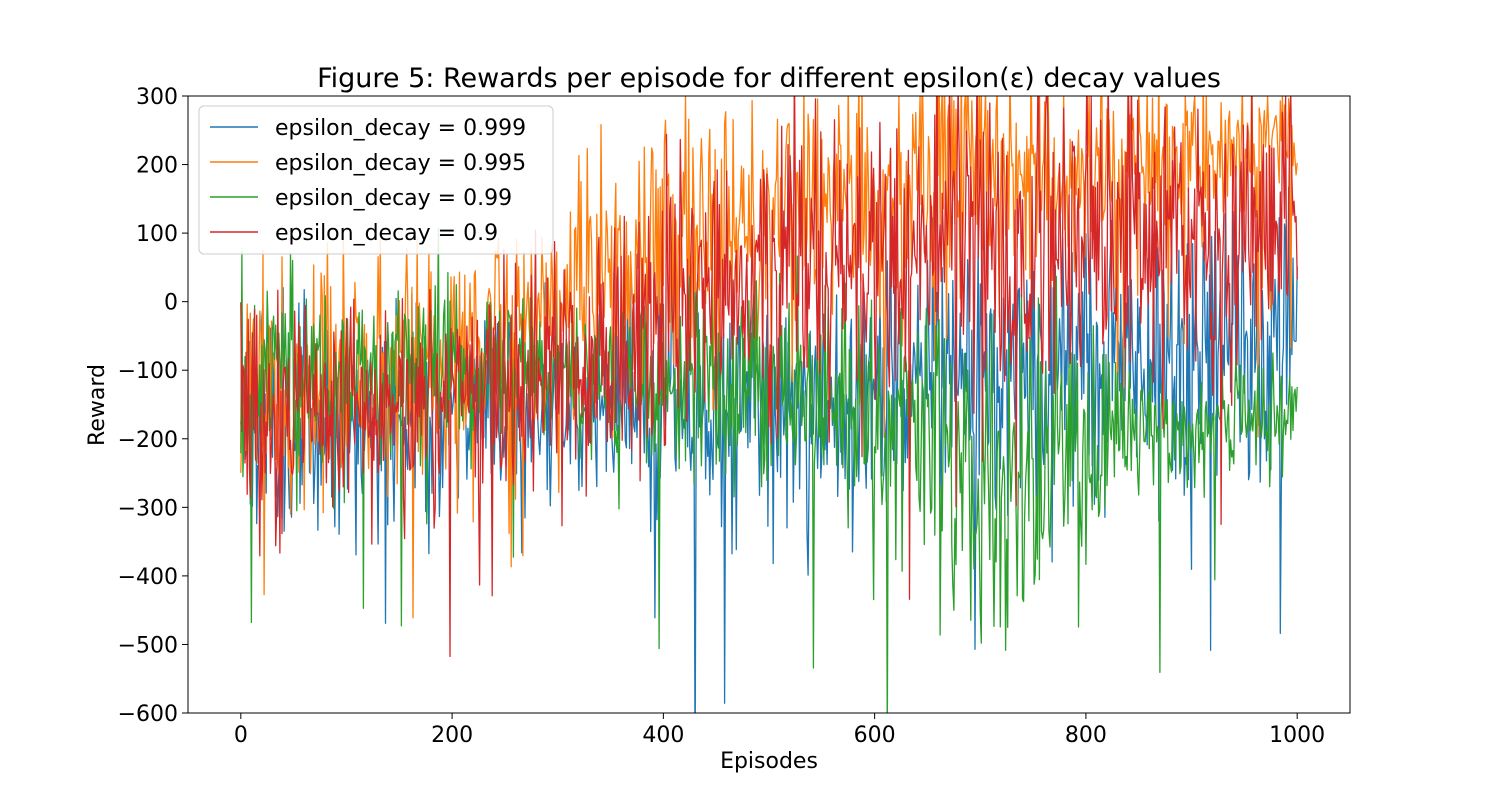 Image resolution: width=1500 pixels, height=800 pixels. What do you see at coordinates (148, 508) in the screenshot?
I see `y-tick-label: −300` at bounding box center [148, 508].